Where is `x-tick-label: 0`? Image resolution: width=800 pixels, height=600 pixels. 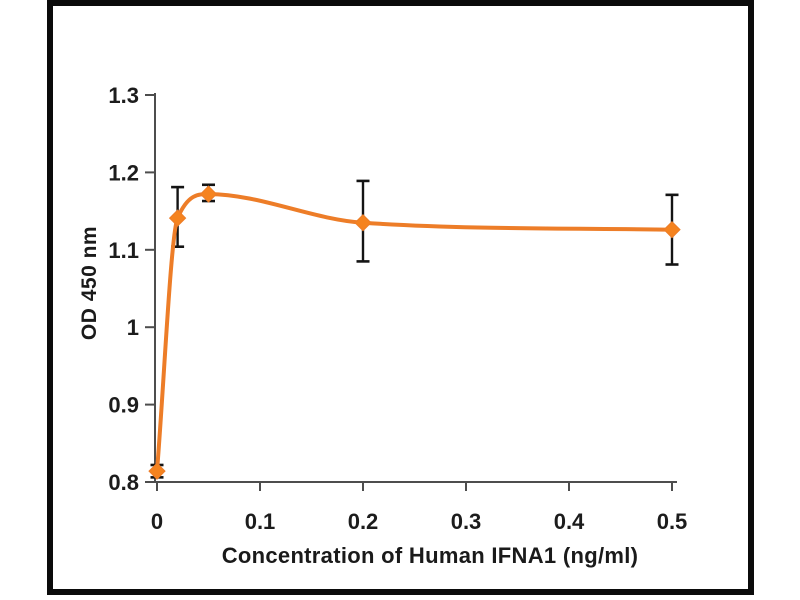
x-tick-label: 0 is located at coordinates (157, 521).